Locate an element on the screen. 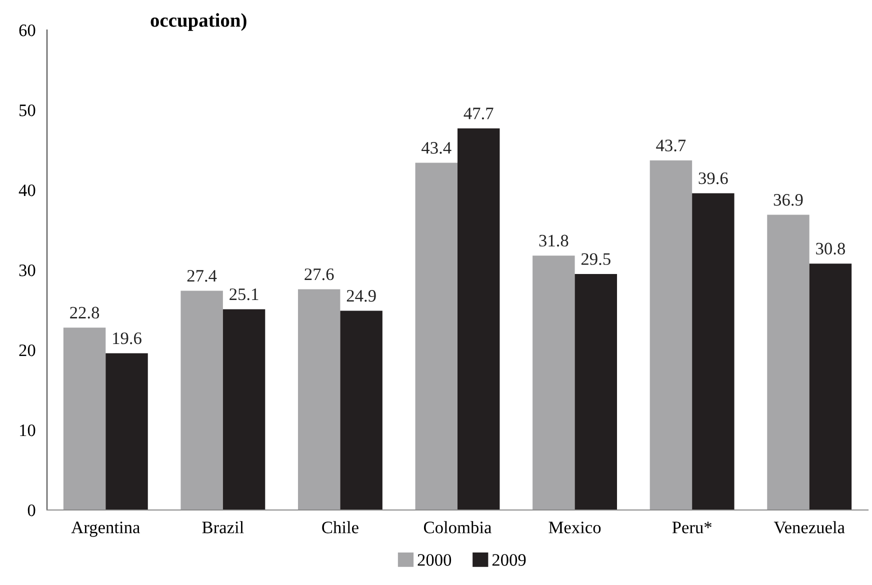  data-label: 27.6 is located at coordinates (319, 274).